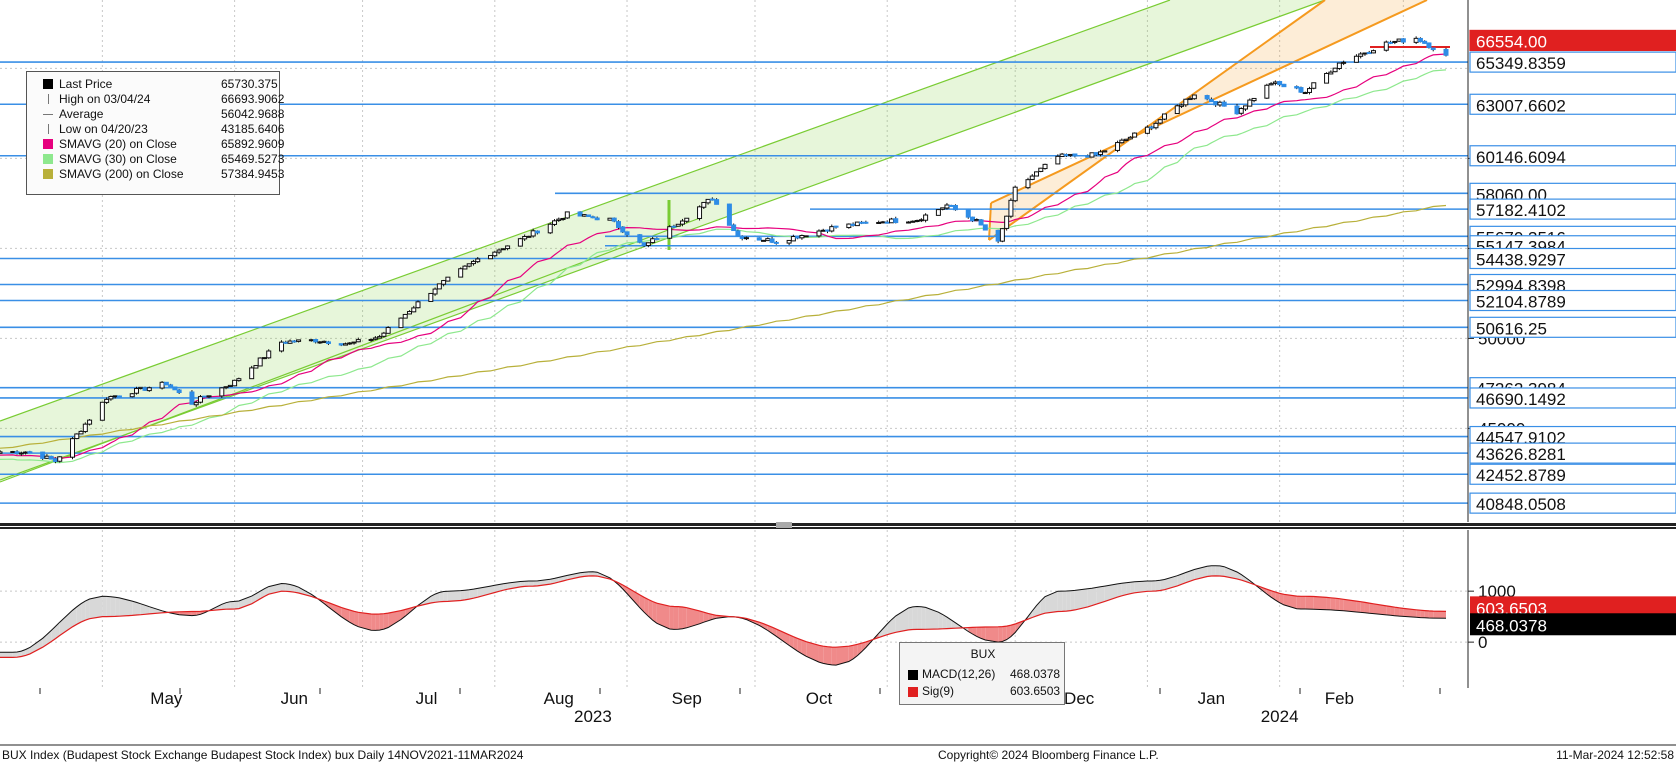 The image size is (1676, 765). Describe the element at coordinates (154, 84) in the screenshot. I see `legend-row-last-price: Last Price 65730.375` at that location.